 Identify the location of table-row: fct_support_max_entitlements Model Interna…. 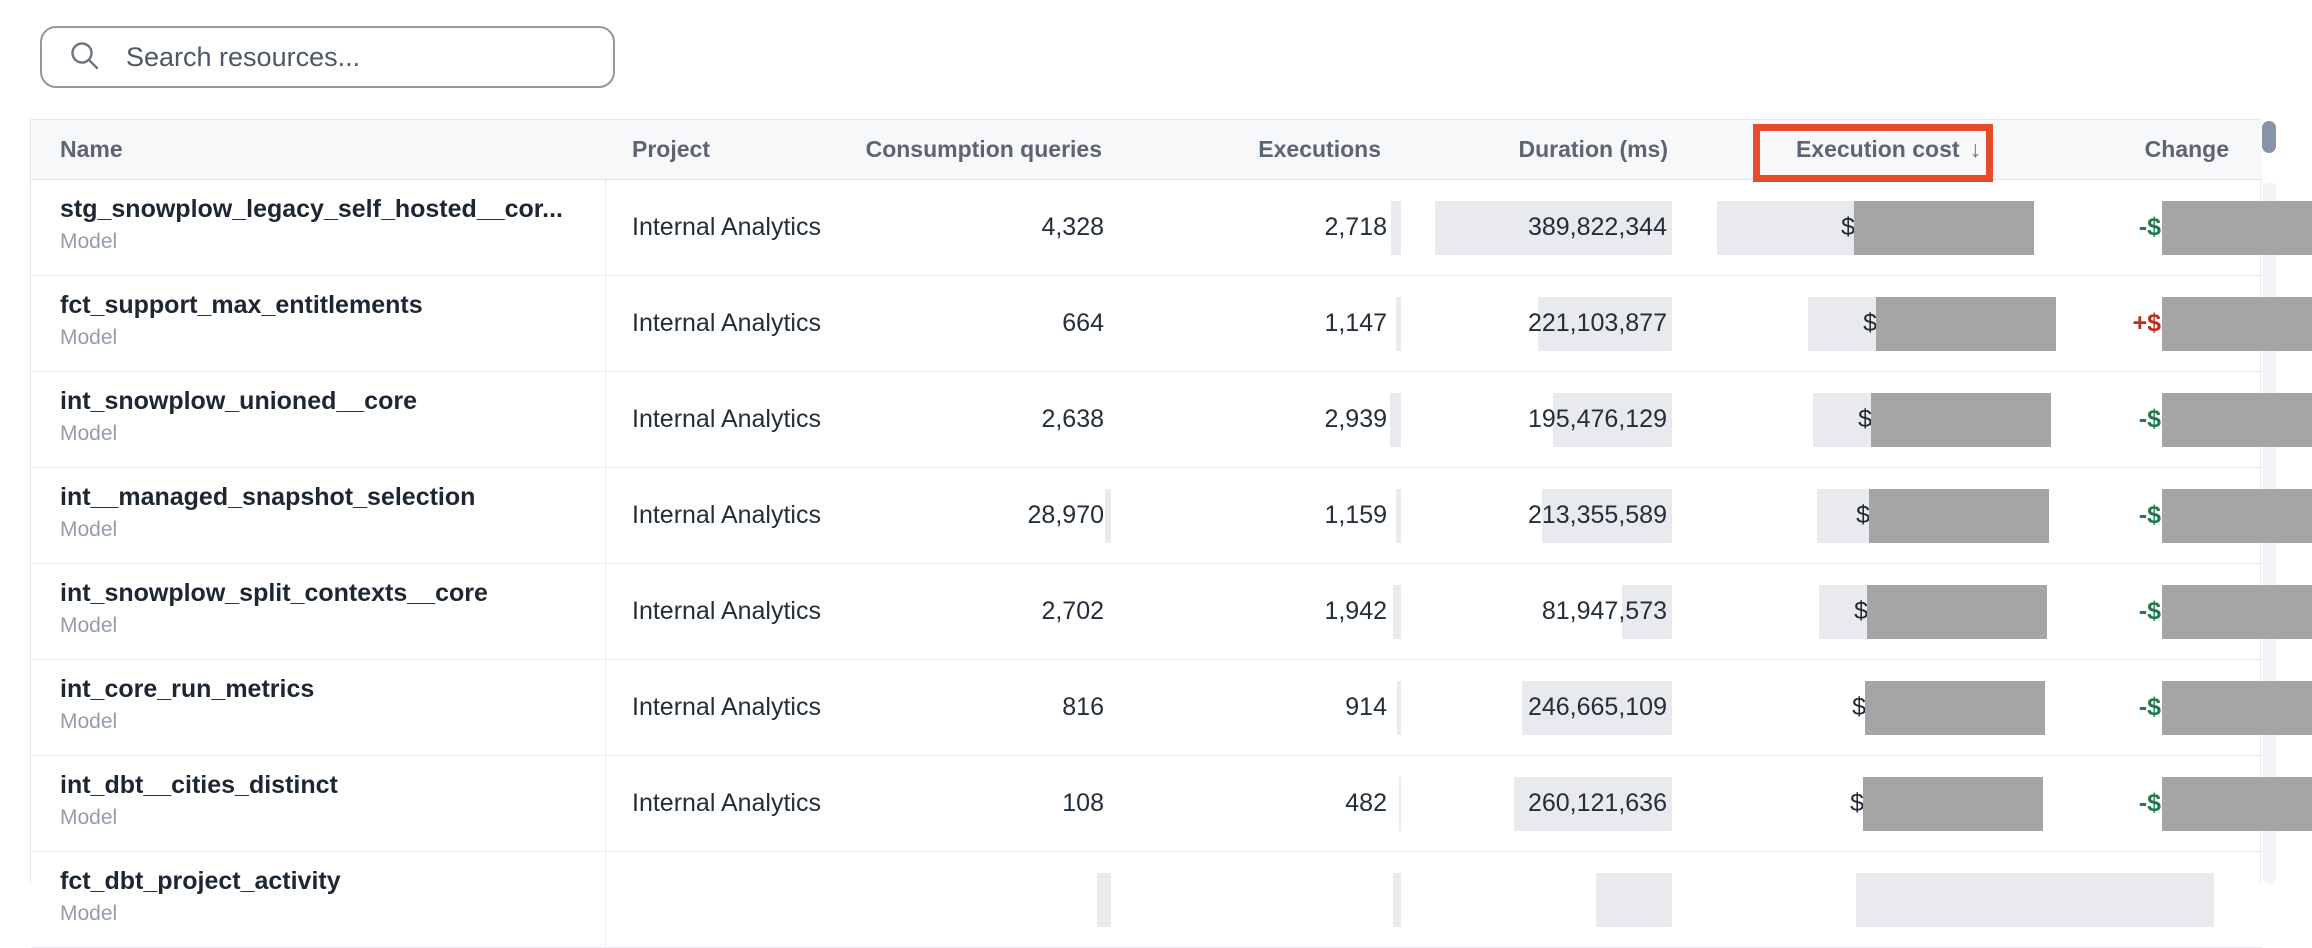
(1171, 324).